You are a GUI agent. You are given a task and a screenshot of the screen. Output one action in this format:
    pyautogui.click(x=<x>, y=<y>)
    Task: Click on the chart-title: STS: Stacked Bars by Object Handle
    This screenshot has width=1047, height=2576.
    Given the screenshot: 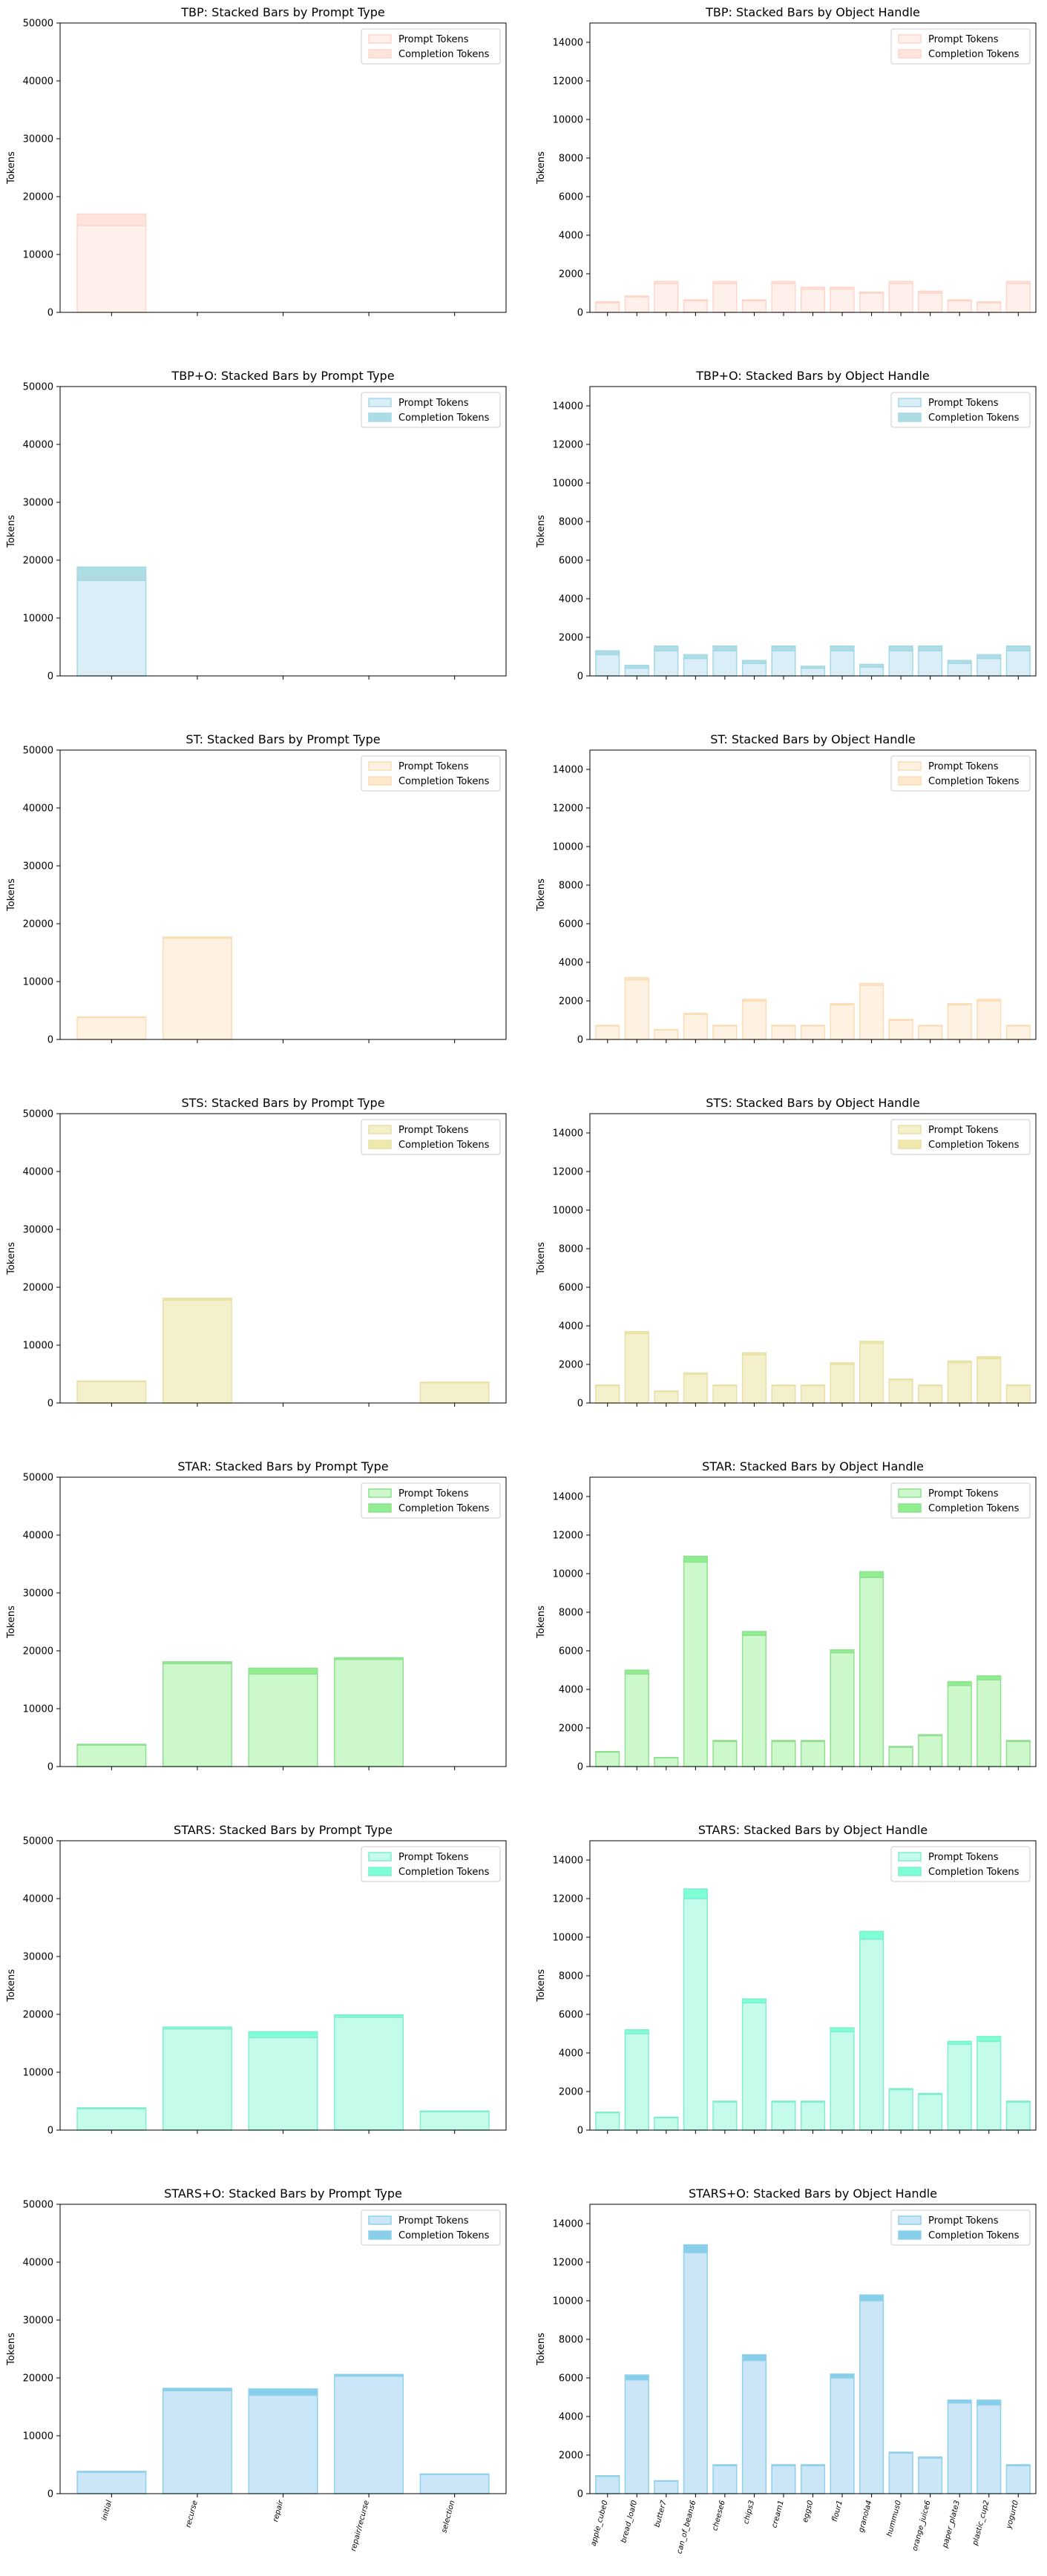 What is the action you would take?
    pyautogui.click(x=812, y=1103)
    